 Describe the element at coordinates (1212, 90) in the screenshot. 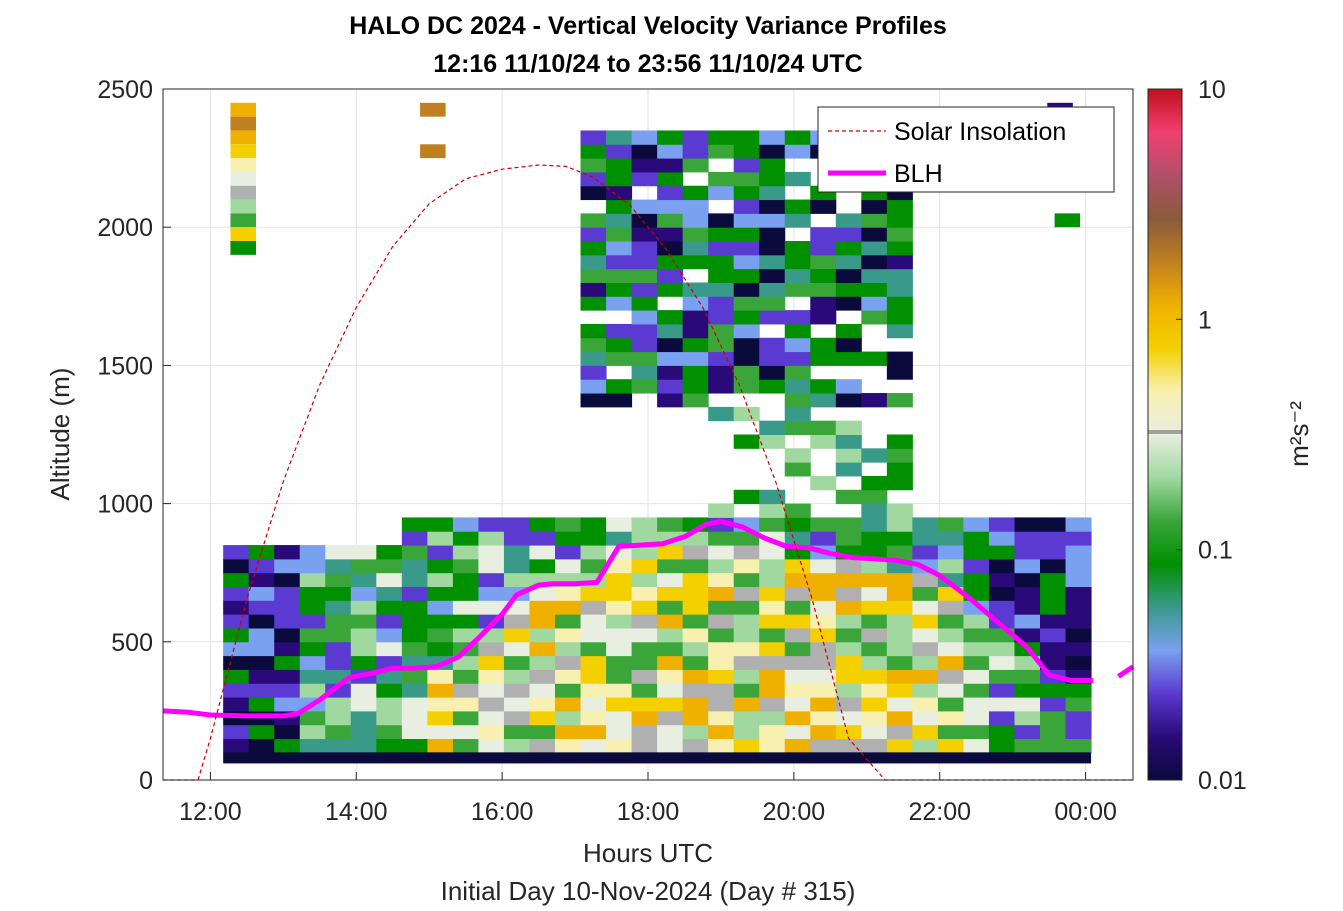

I see `colorbar-tick-label: 10` at that location.